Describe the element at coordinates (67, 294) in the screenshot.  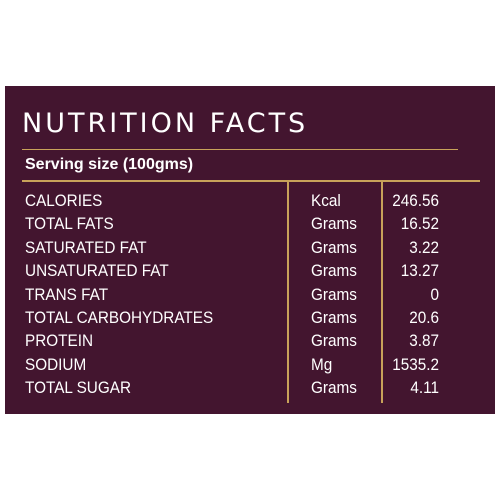
I see `nutrient-name: TRANS FAT` at that location.